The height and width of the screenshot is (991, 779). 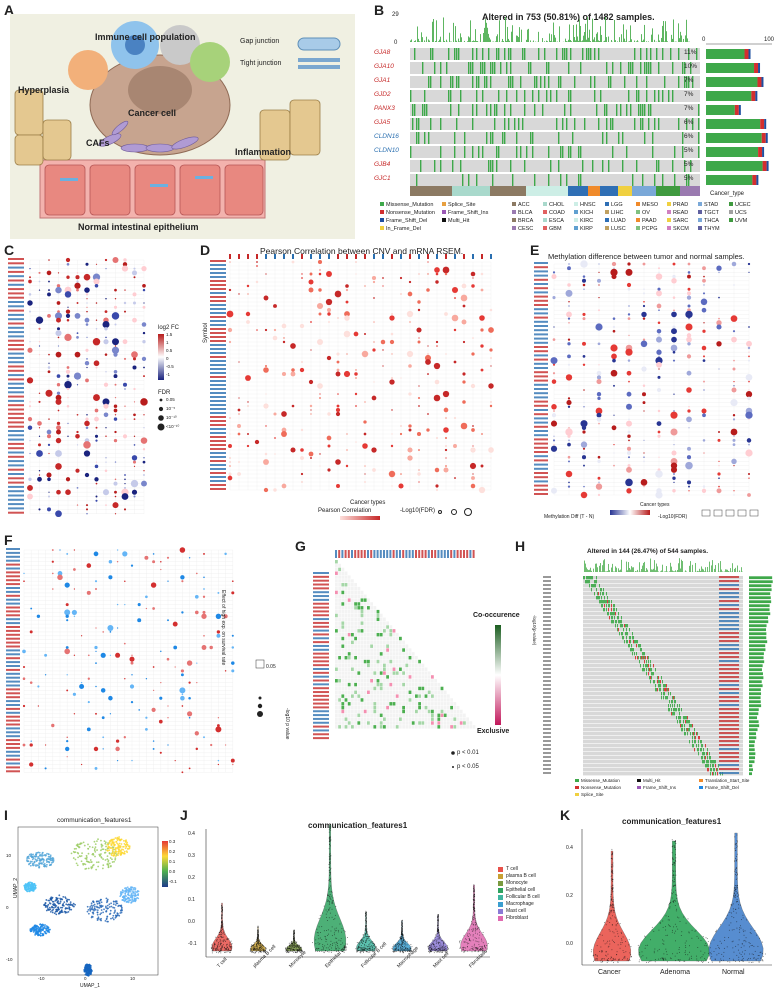 I want to click on legend-text: Frame_Shift_Ins, so click(x=468, y=213).